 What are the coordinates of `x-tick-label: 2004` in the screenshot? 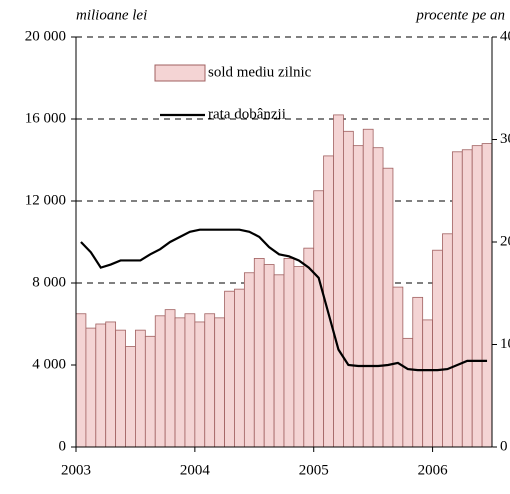 It's located at (195, 470).